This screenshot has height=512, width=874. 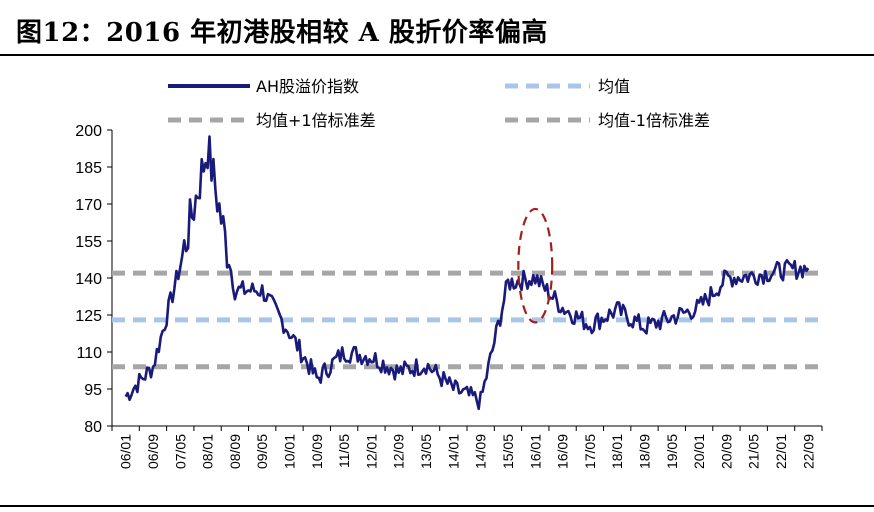 I want to click on x-tick-label: 09/05, so click(x=262, y=451).